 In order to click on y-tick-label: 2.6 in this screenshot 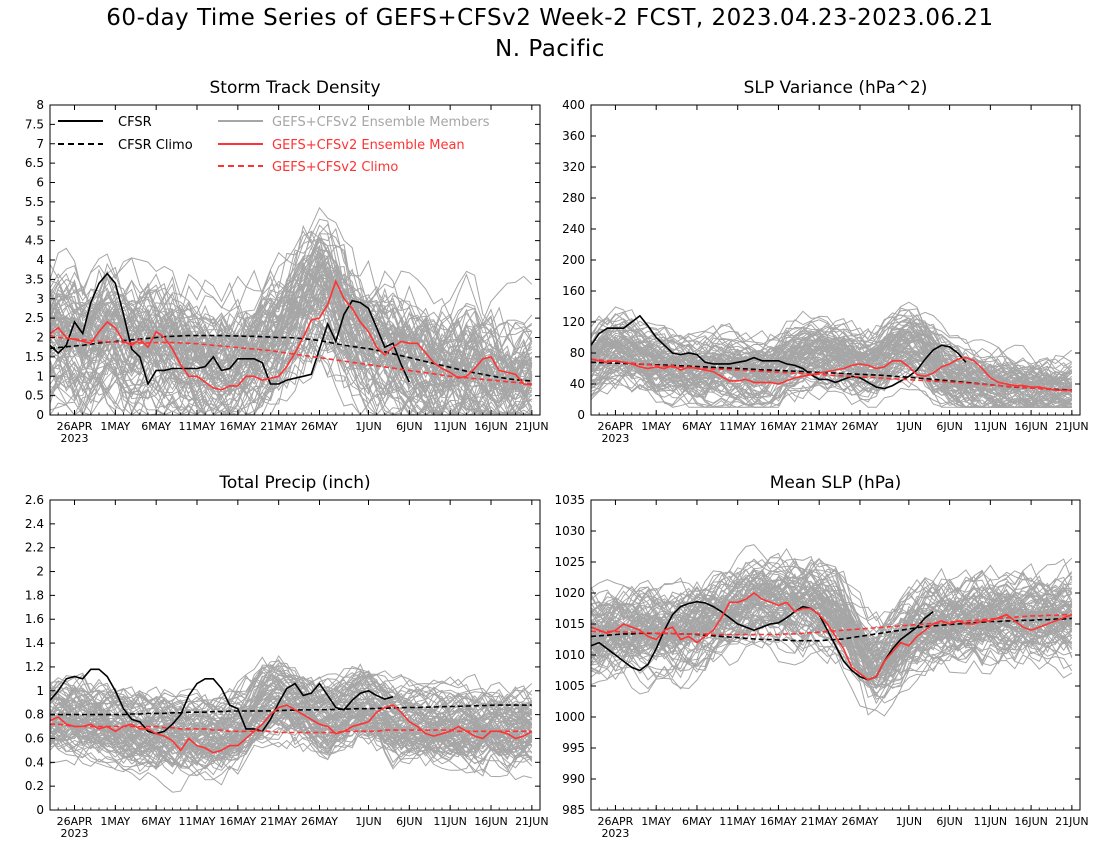, I will do `click(34, 500)`.